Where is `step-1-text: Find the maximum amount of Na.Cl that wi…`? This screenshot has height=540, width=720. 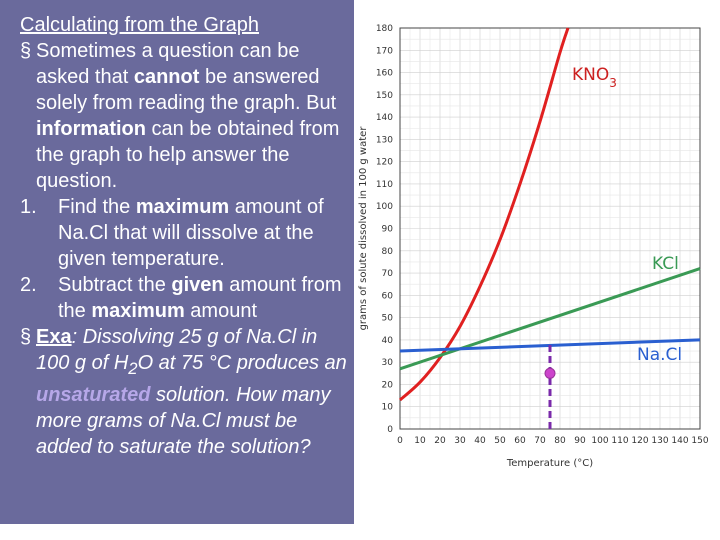
step-1-text: Find the maximum amount of Na.Cl that wi… is located at coordinates (206, 233).